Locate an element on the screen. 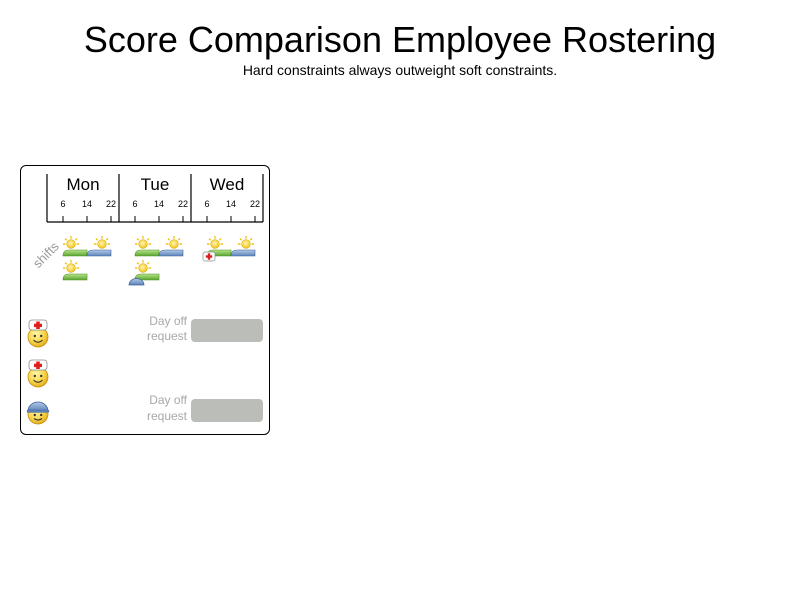 Image resolution: width=800 pixels, height=600 pixels. day-label-wed: Wed is located at coordinates (227, 184).